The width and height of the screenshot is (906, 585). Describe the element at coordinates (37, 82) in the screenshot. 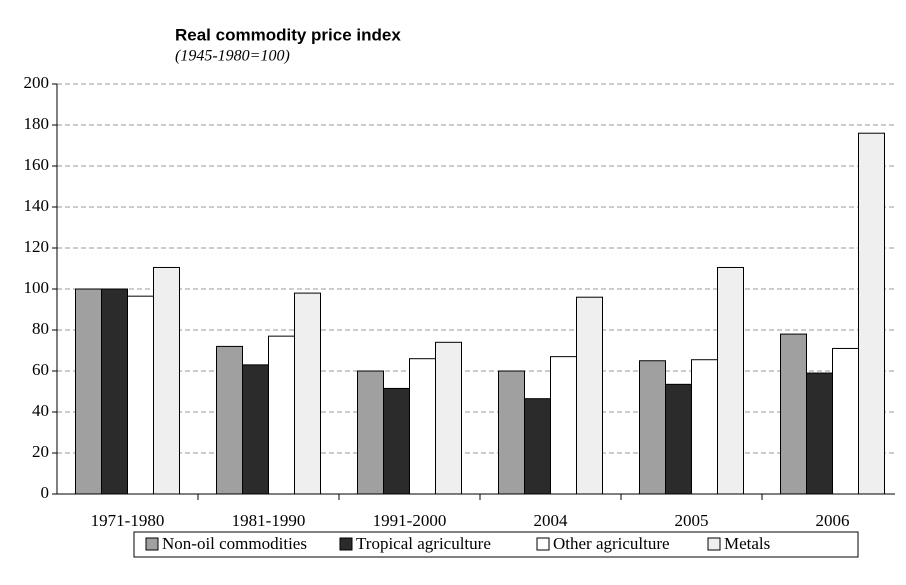

I see `y-tick-label: 200` at that location.